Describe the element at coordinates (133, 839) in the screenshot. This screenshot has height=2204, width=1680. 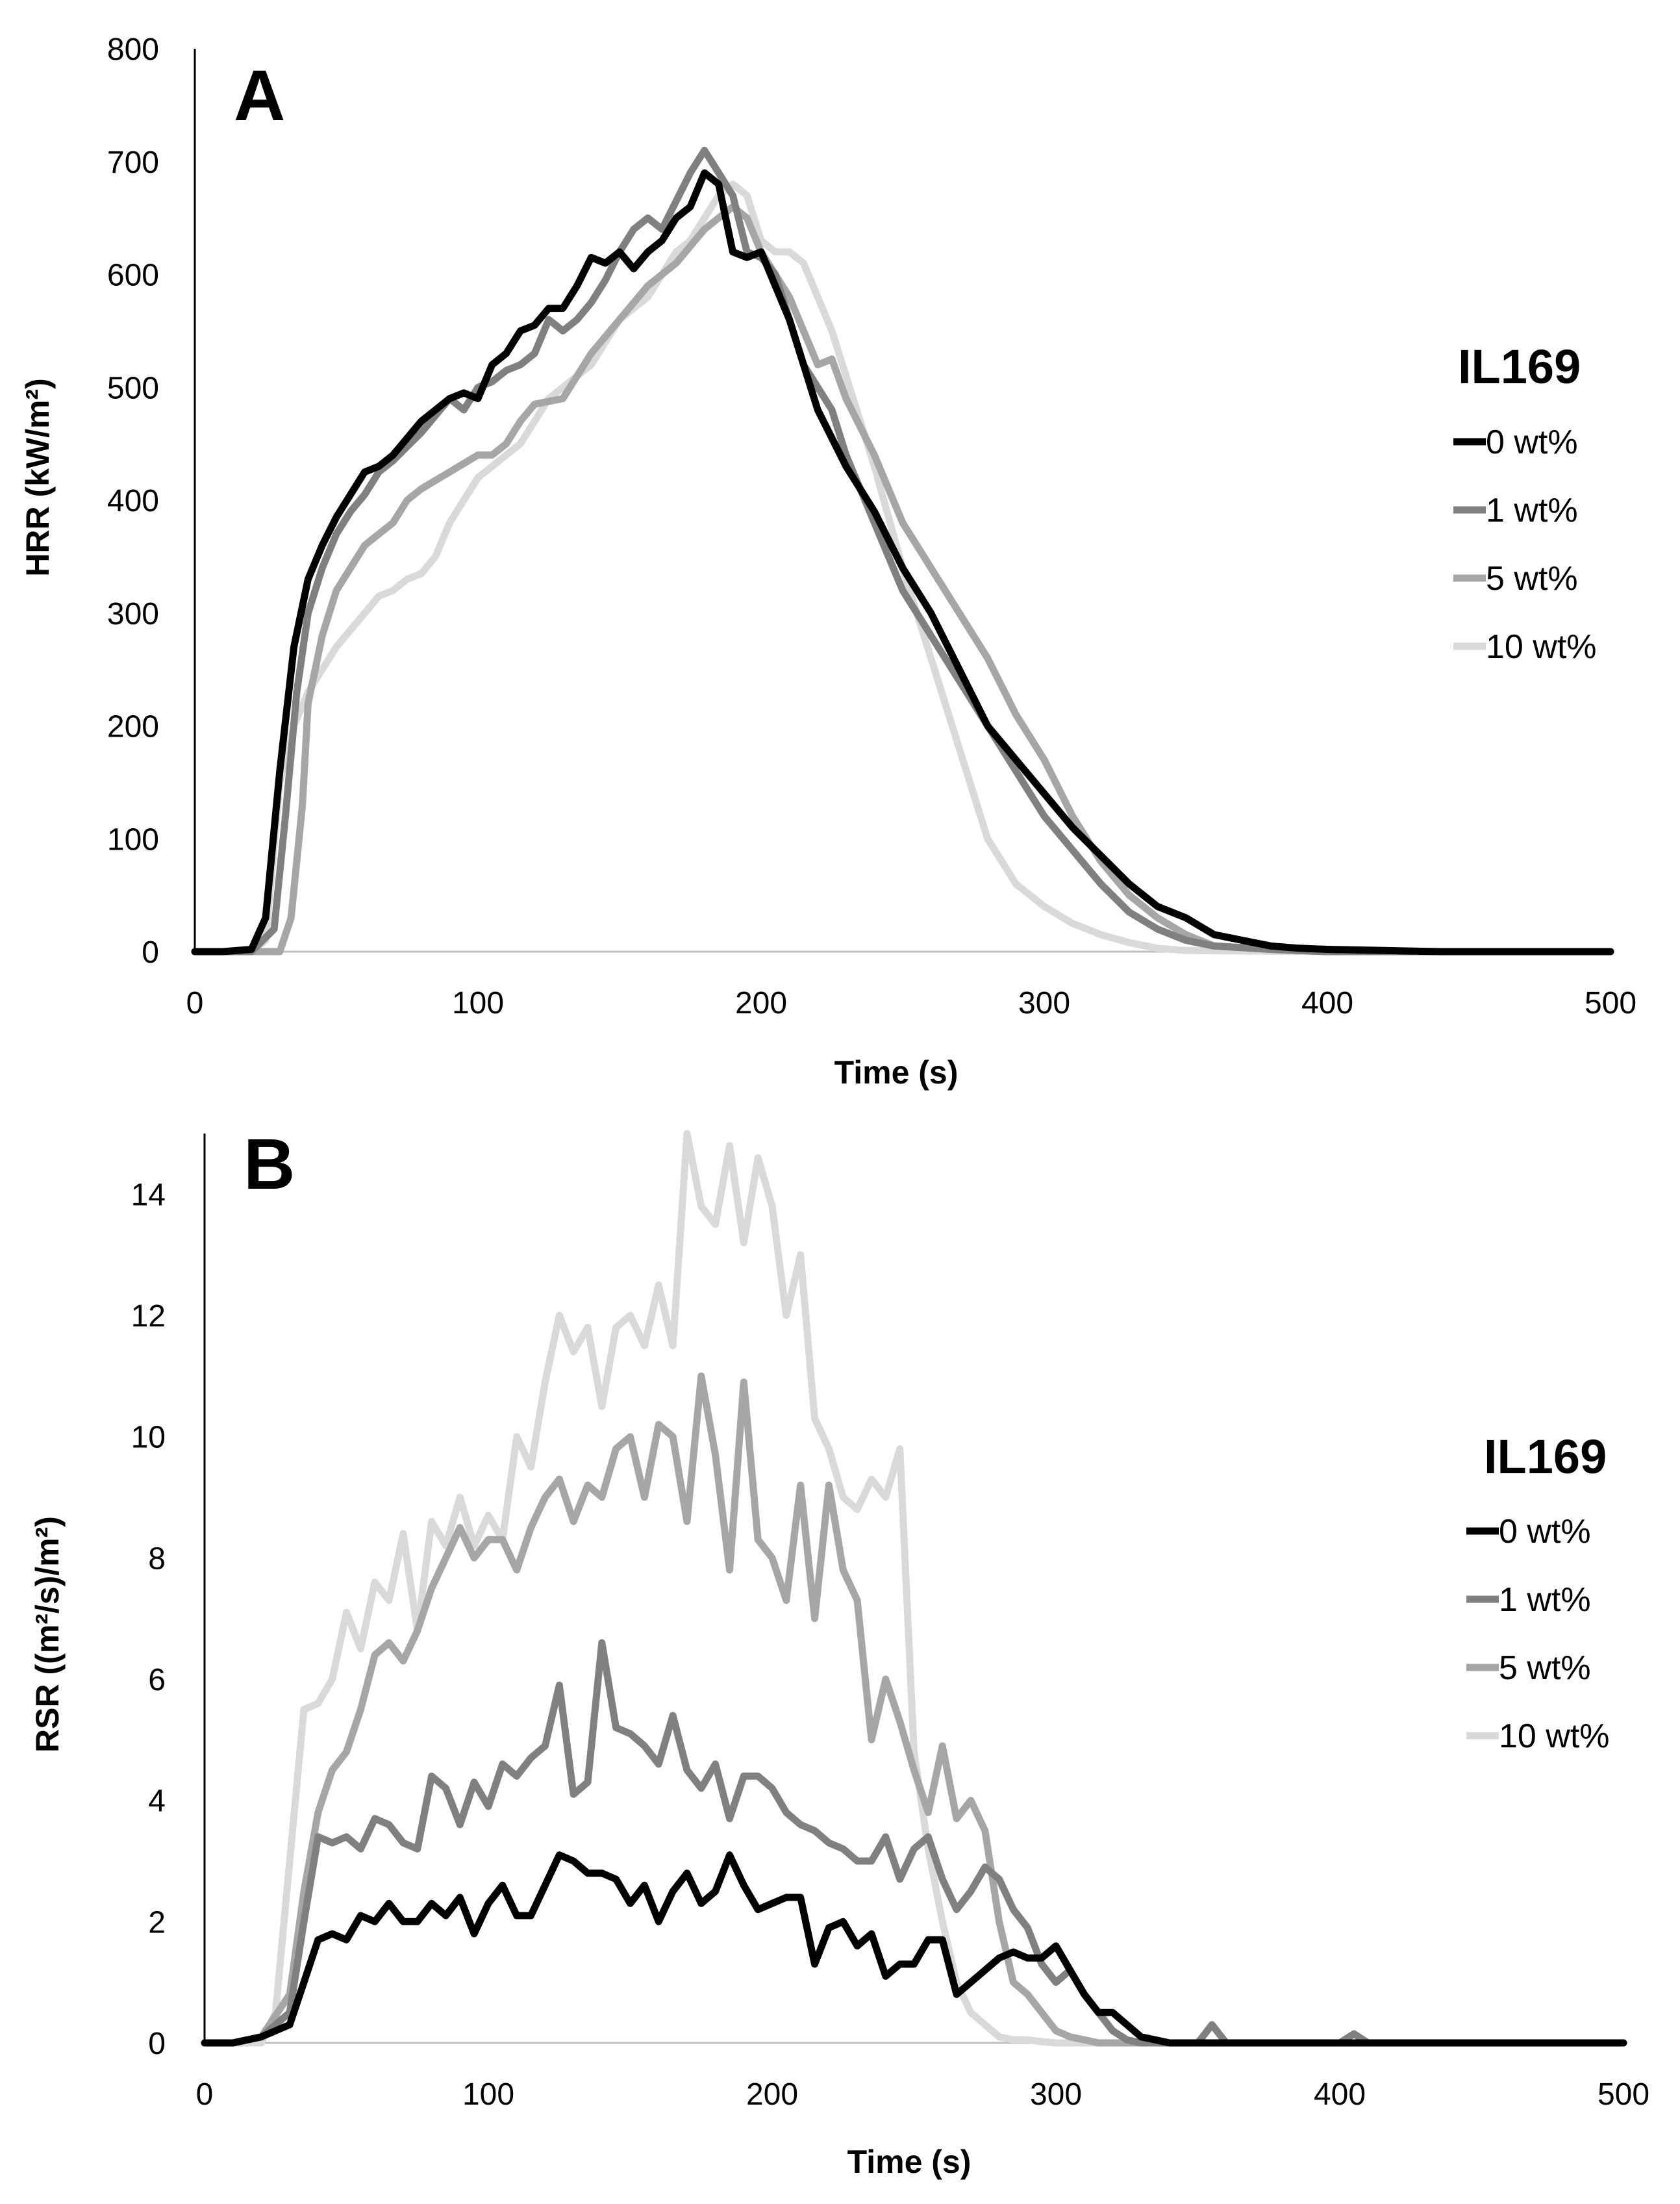
I see `y-tick-label: 100` at that location.